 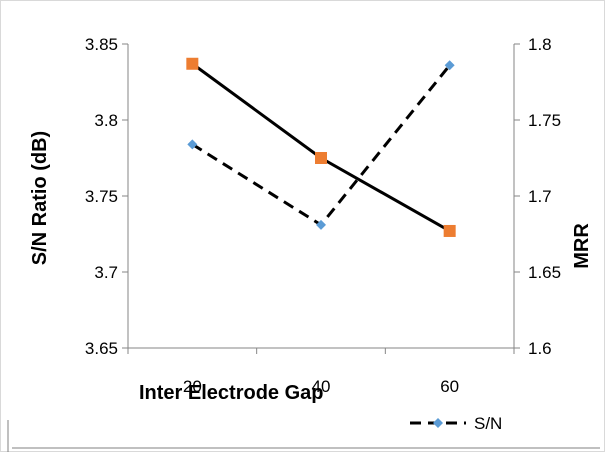 What do you see at coordinates (449, 386) in the screenshot?
I see `x-tick-label: 60` at bounding box center [449, 386].